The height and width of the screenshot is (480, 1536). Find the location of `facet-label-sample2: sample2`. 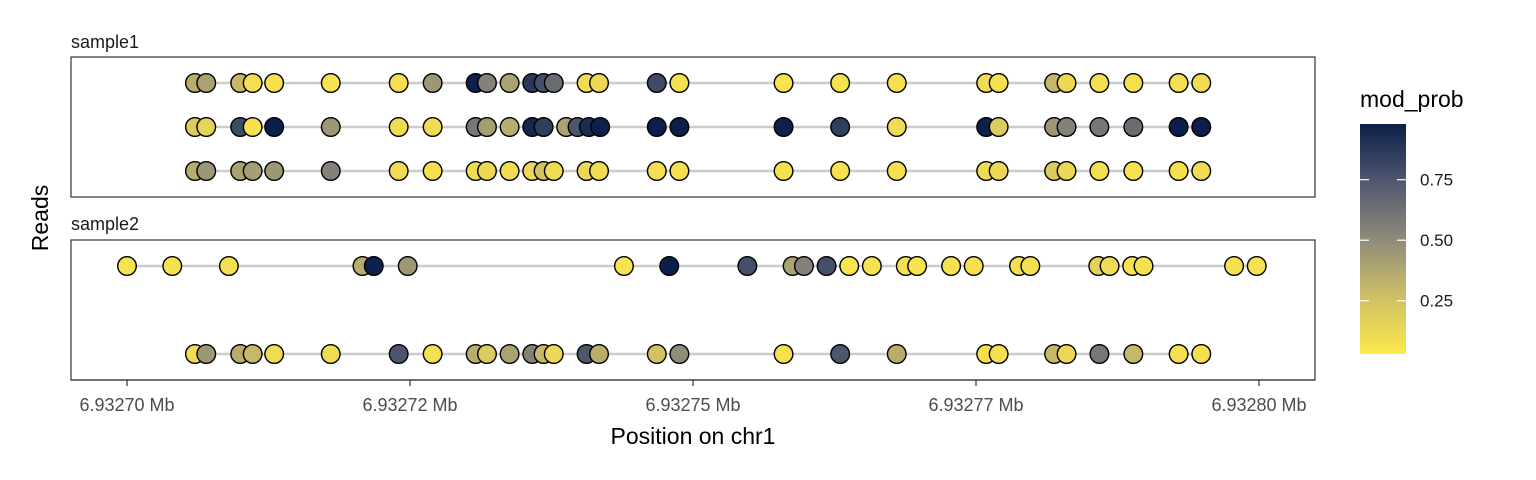

facet-label-sample2: sample2 is located at coordinates (105, 224).